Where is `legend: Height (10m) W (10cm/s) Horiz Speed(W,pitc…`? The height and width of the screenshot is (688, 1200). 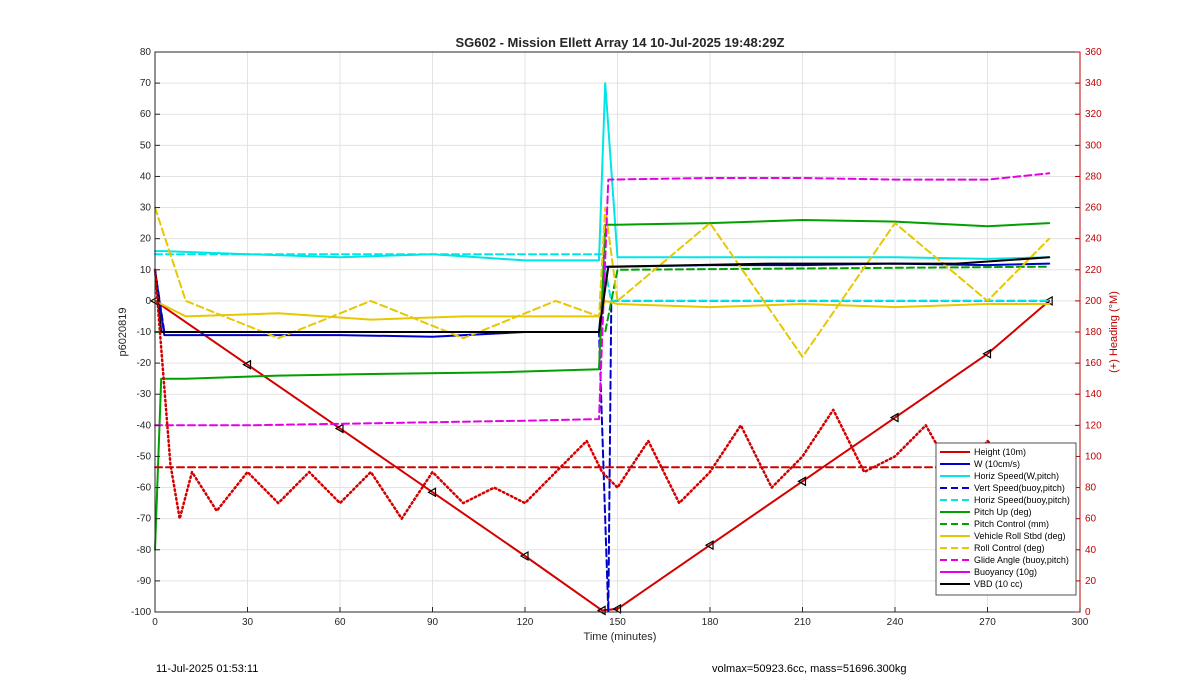 legend: Height (10m) W (10cm/s) Horiz Speed(W,pitc… is located at coordinates (1006, 519).